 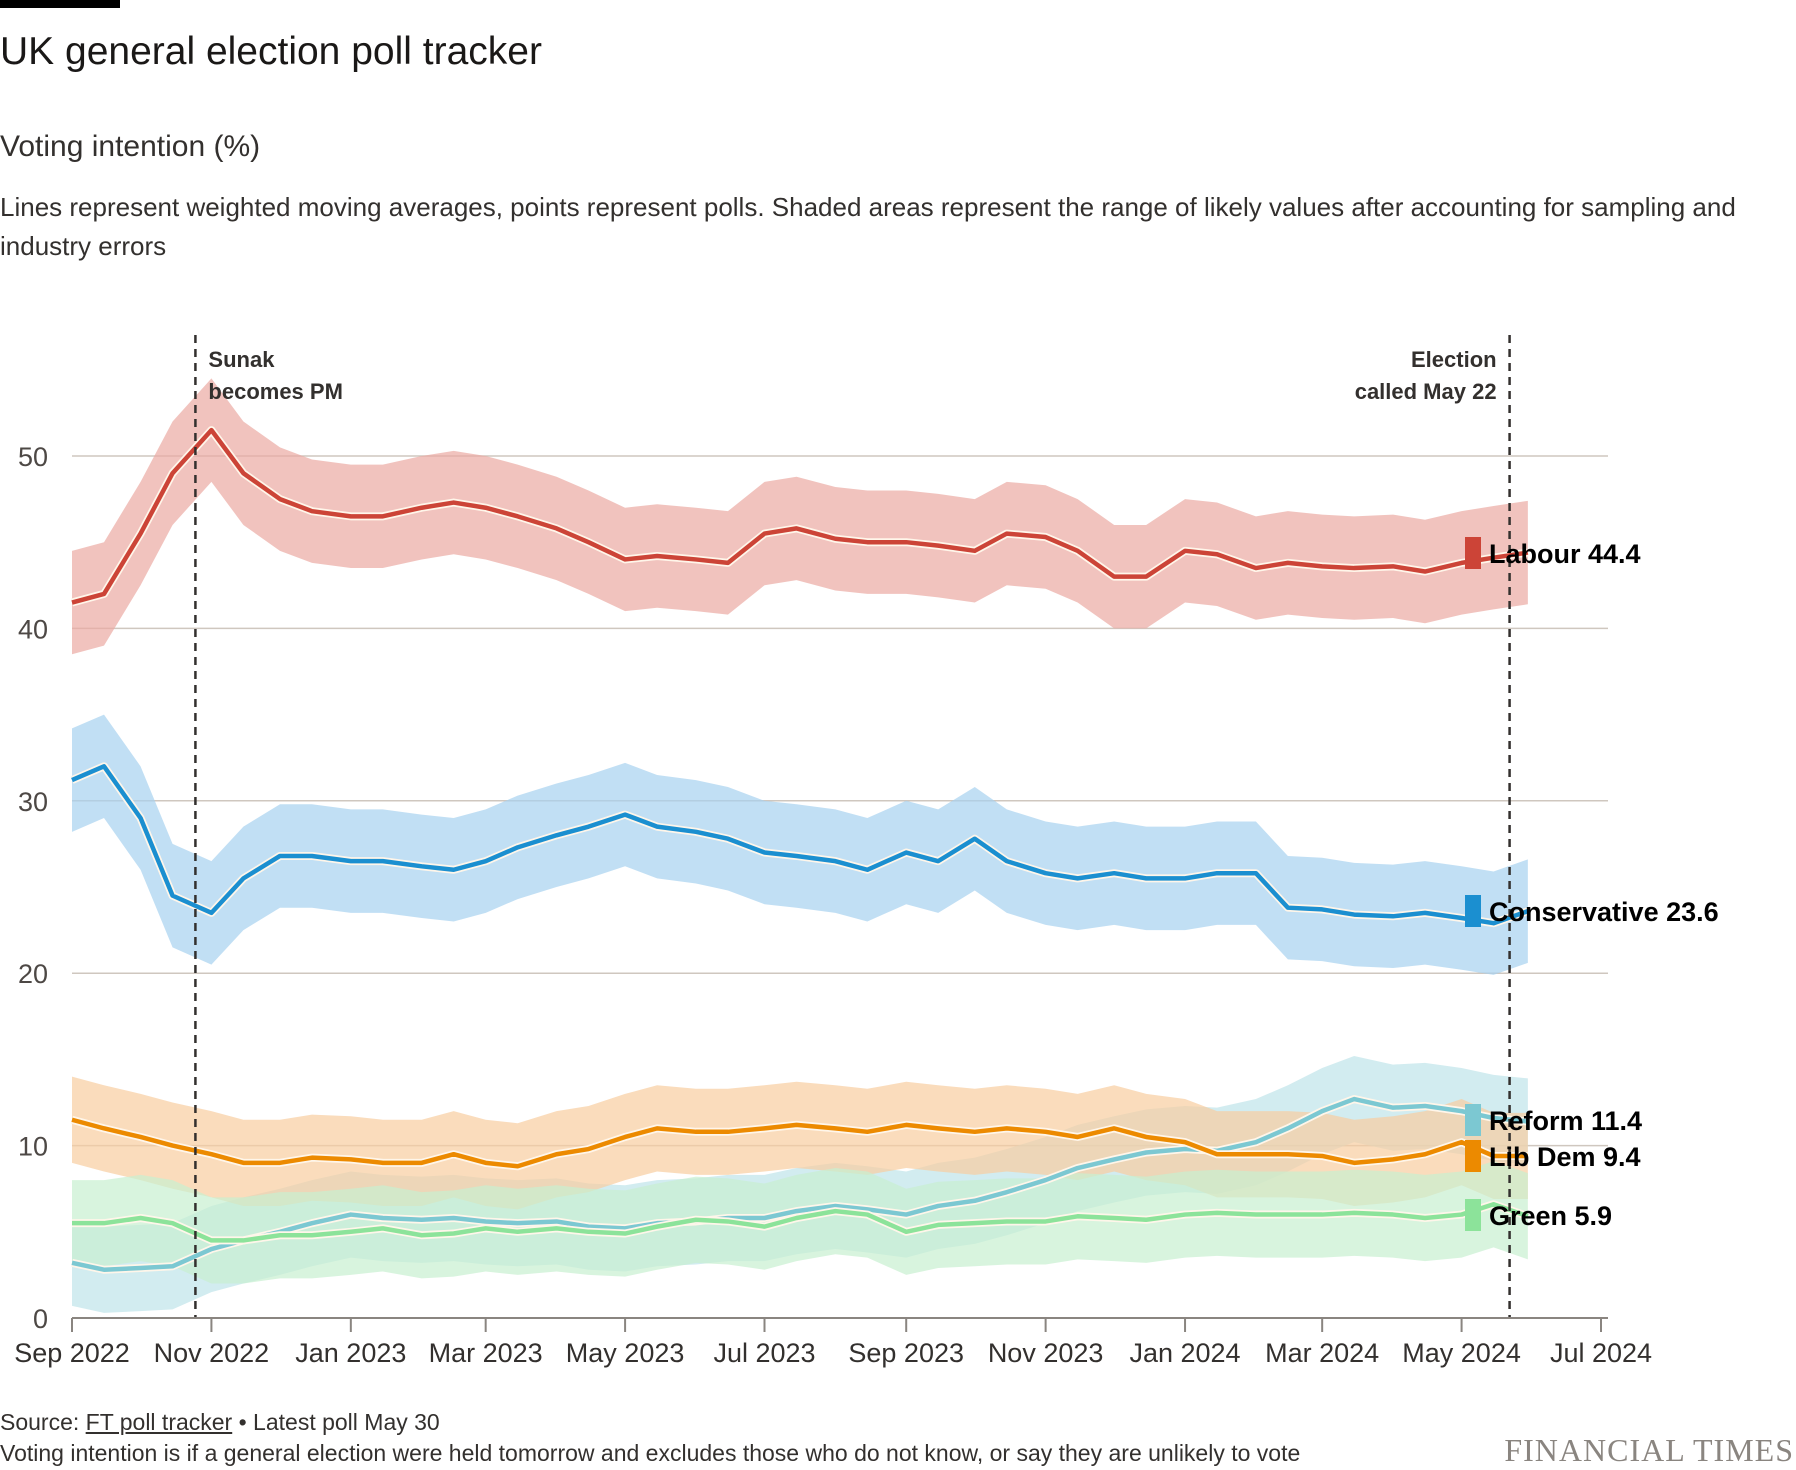 What do you see at coordinates (60, 4) in the screenshot?
I see `brand-bar` at bounding box center [60, 4].